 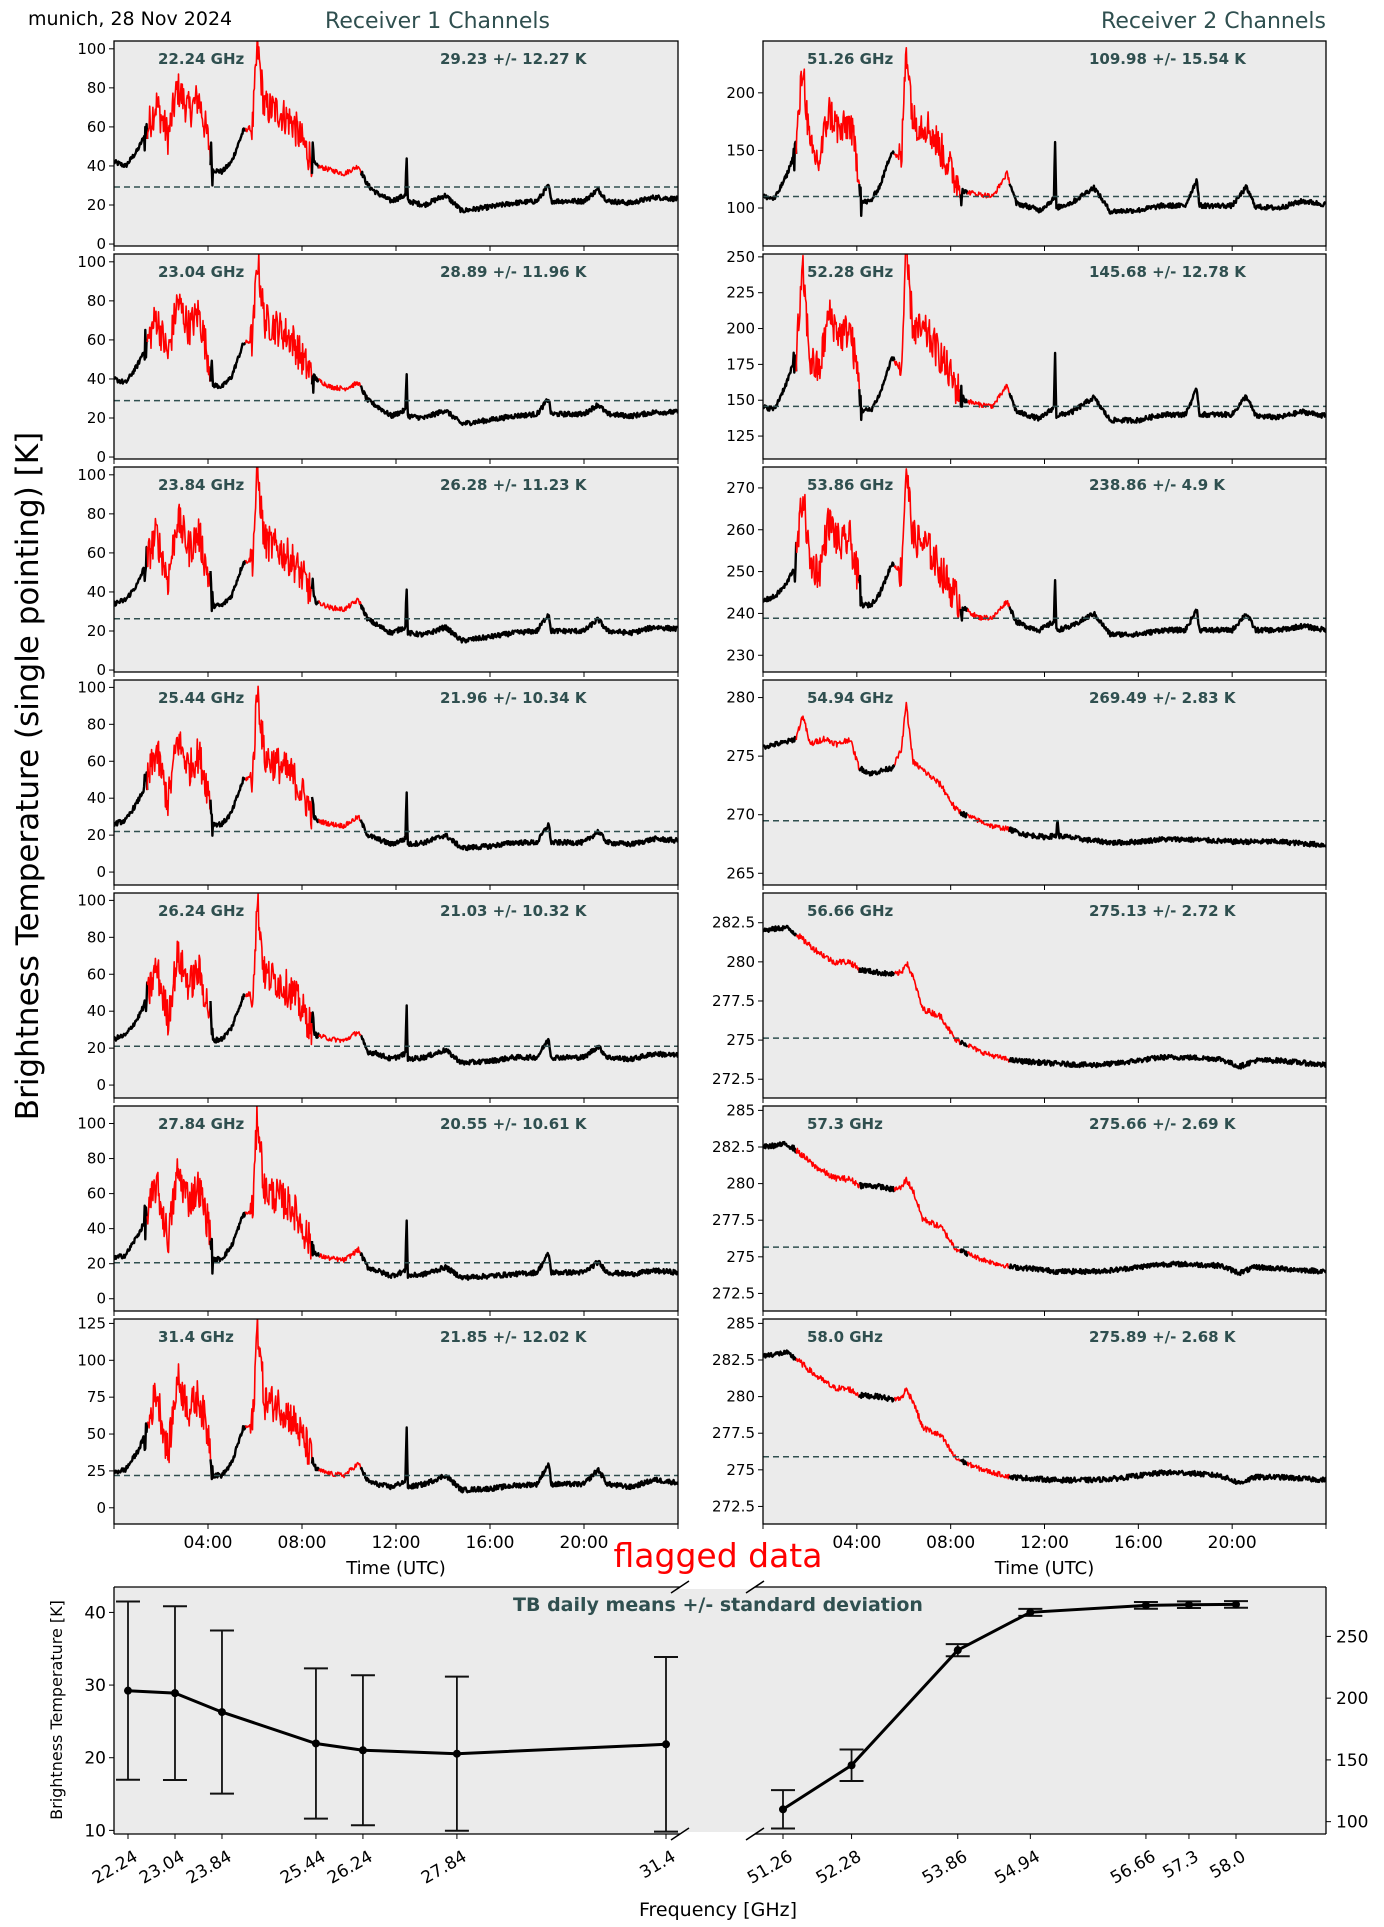 What do you see at coordinates (950, 1543) in the screenshot?
I see `x-tick-label: 08:00` at bounding box center [950, 1543].